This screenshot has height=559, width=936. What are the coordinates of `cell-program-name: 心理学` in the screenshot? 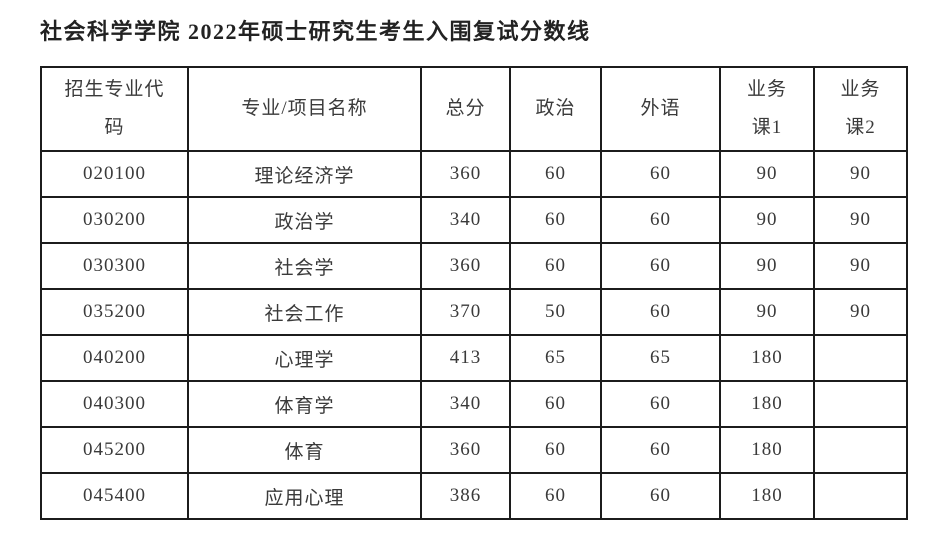 It's located at (304, 358).